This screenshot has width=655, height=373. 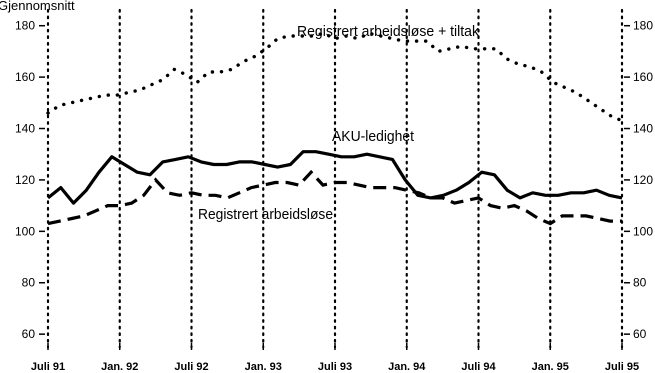 What do you see at coordinates (640, 283) in the screenshot?
I see `y-tick-label-right: 80` at bounding box center [640, 283].